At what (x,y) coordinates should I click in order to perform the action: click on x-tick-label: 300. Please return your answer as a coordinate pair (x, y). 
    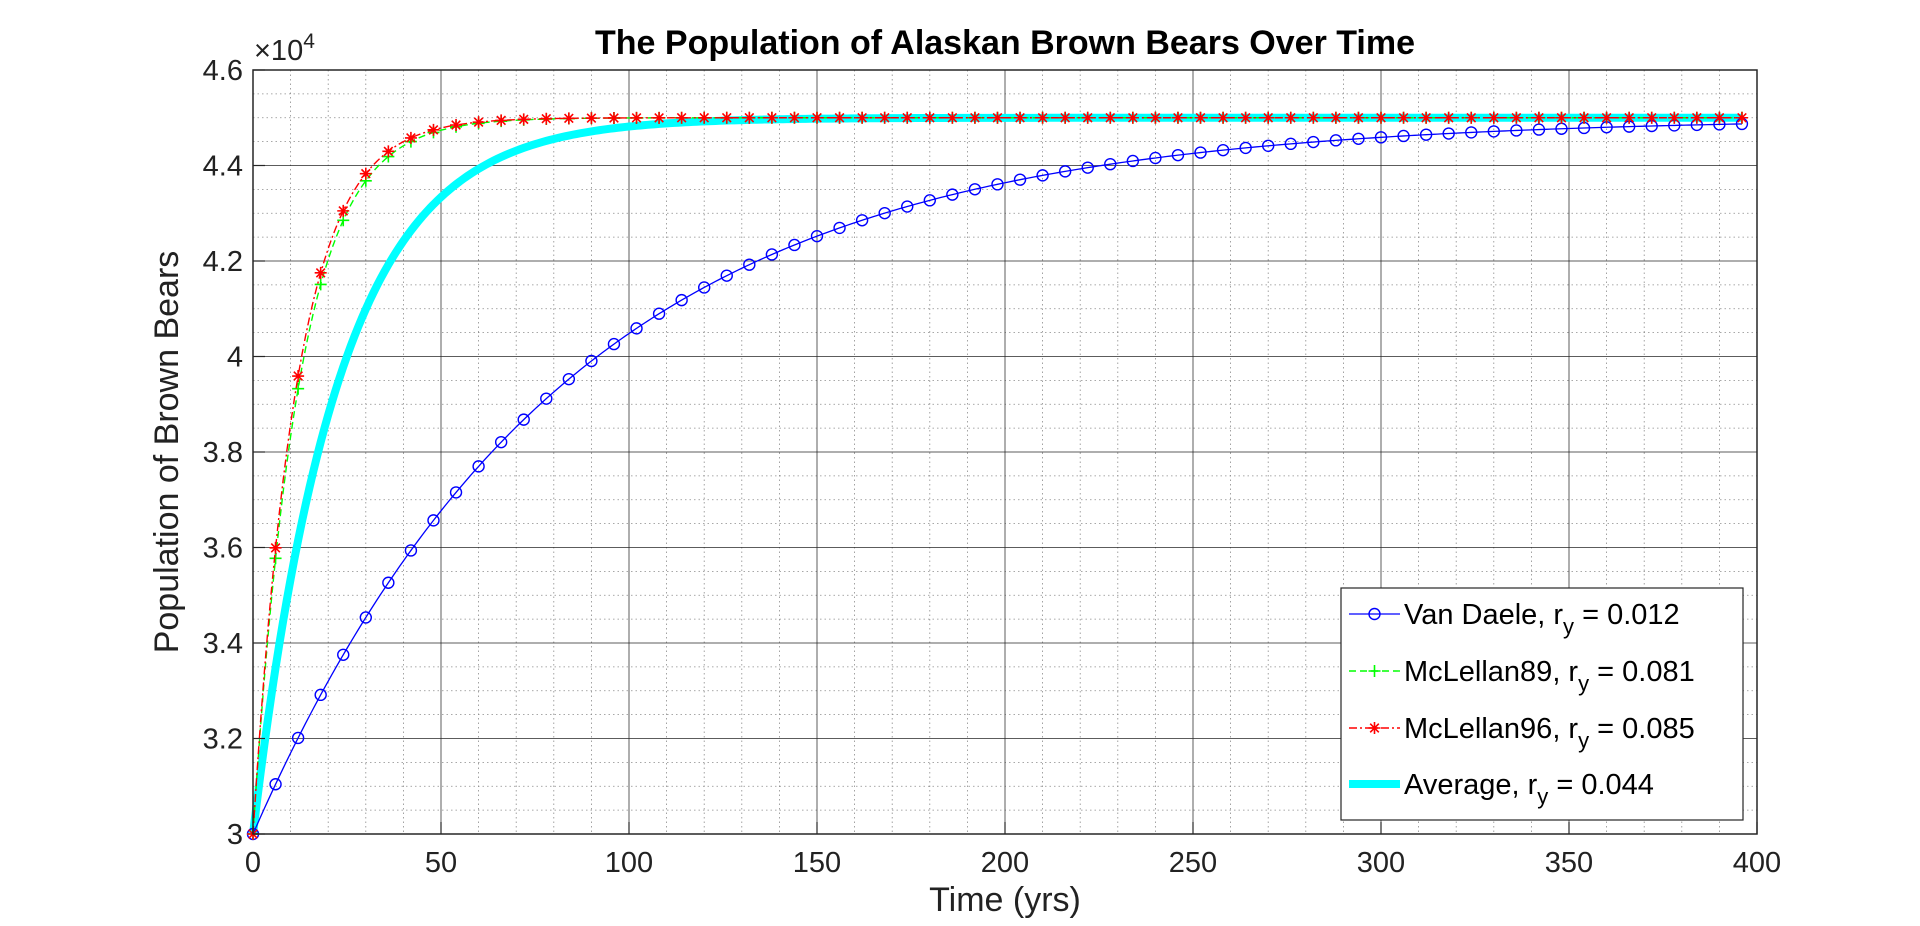
    Looking at the image, I should click on (1381, 863).